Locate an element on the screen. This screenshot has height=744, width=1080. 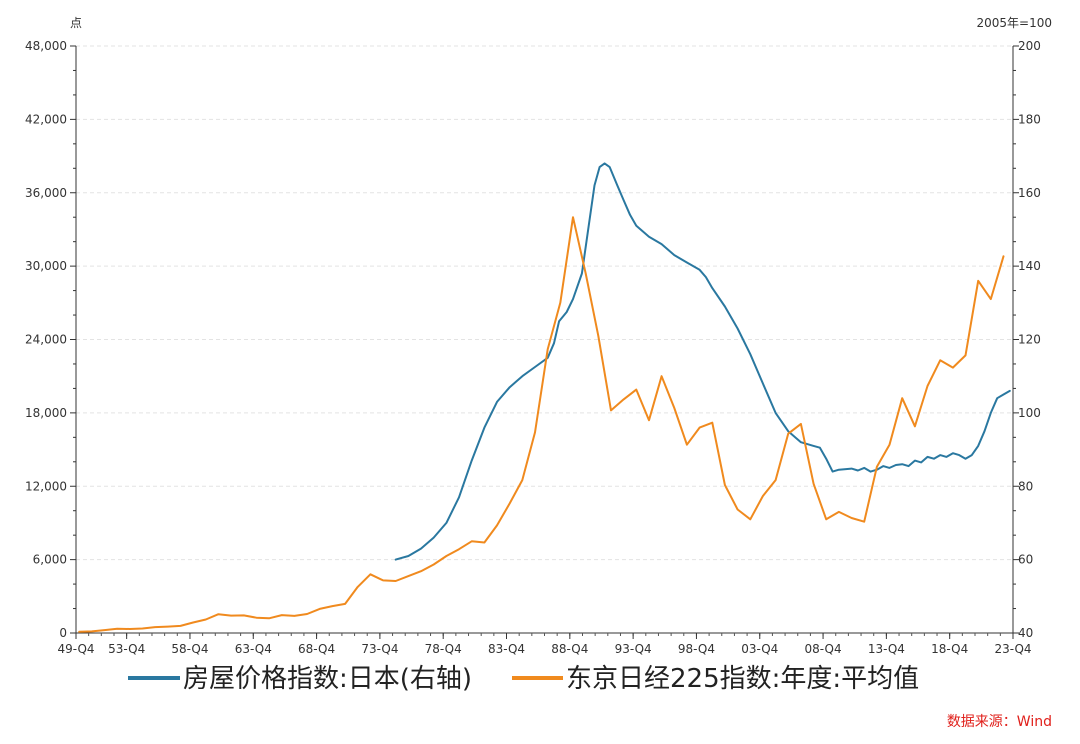
left-tick-label: 24,000 is located at coordinates (46, 340).